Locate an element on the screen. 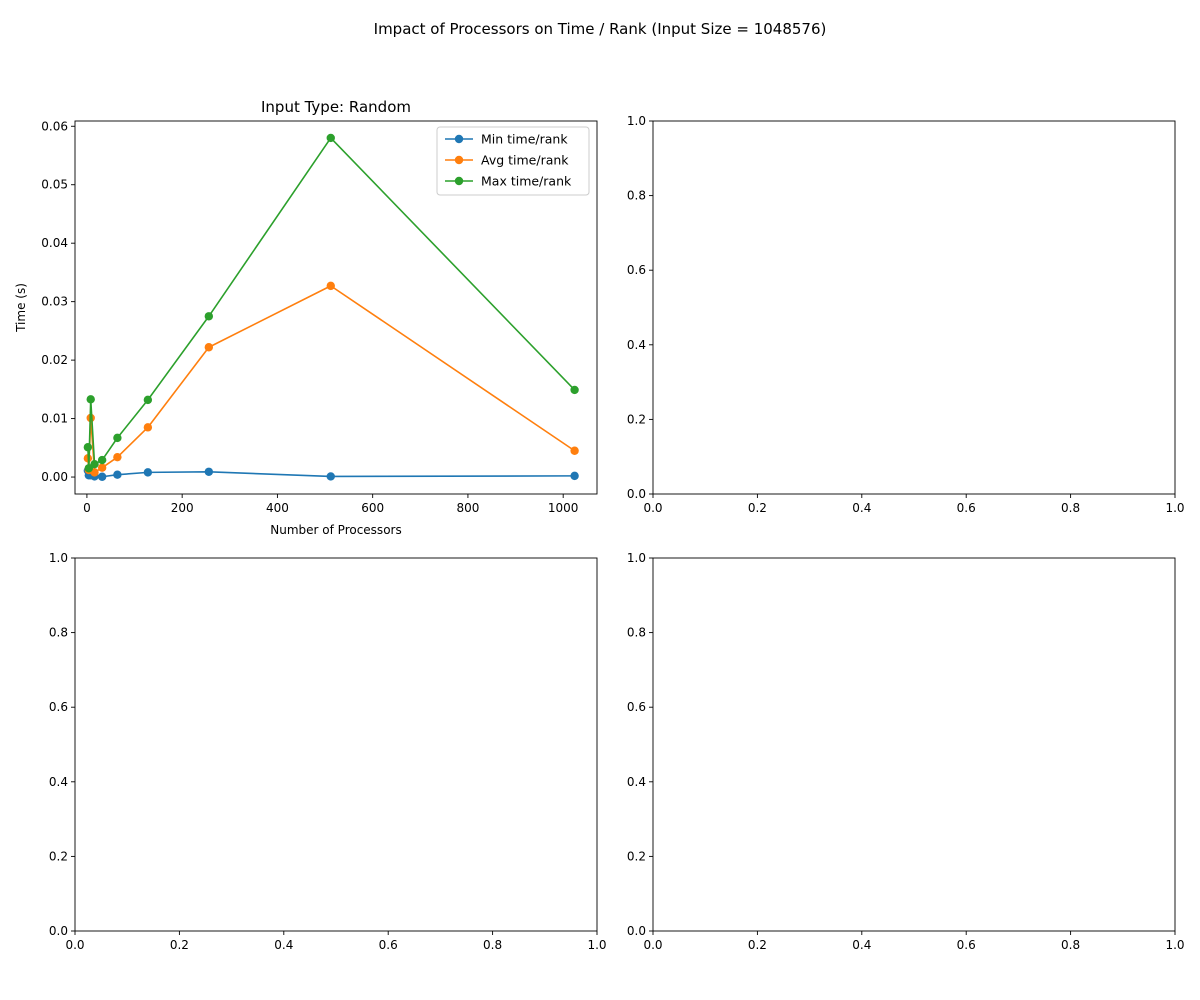 This screenshot has width=1200, height=1000. y-tick-label: 0.05 is located at coordinates (54, 185).